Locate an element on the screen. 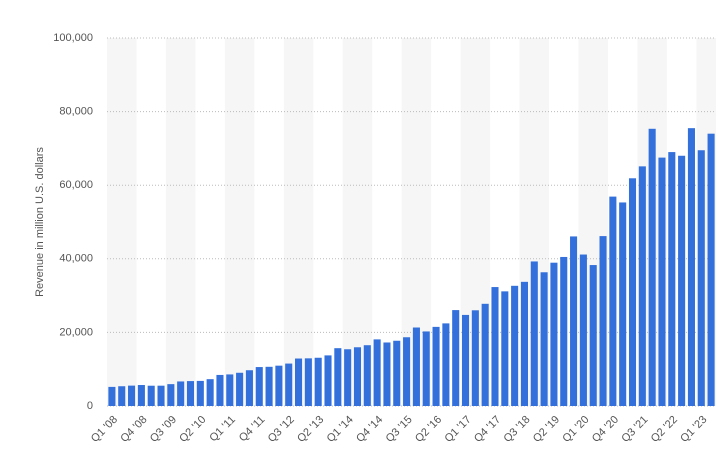 This screenshot has height=459, width=718. x-tick-label: Q4 '11 is located at coordinates (252, 429).